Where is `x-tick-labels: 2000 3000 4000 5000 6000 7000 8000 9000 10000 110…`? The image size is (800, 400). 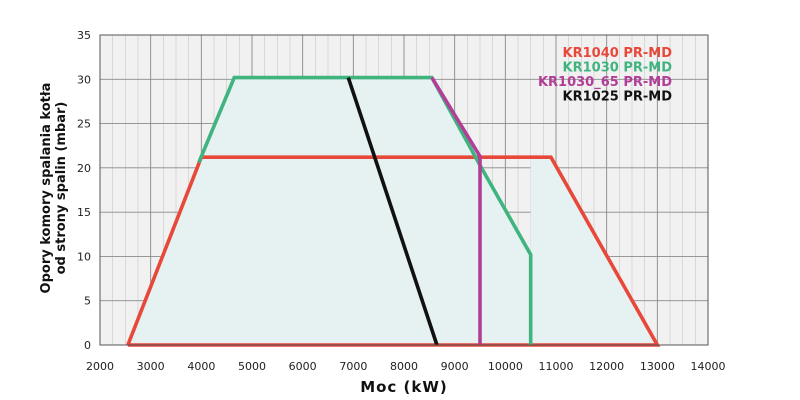
x-tick-labels: 2000 3000 4000 5000 6000 7000 8000 9000 10000 110… is located at coordinates (406, 366).